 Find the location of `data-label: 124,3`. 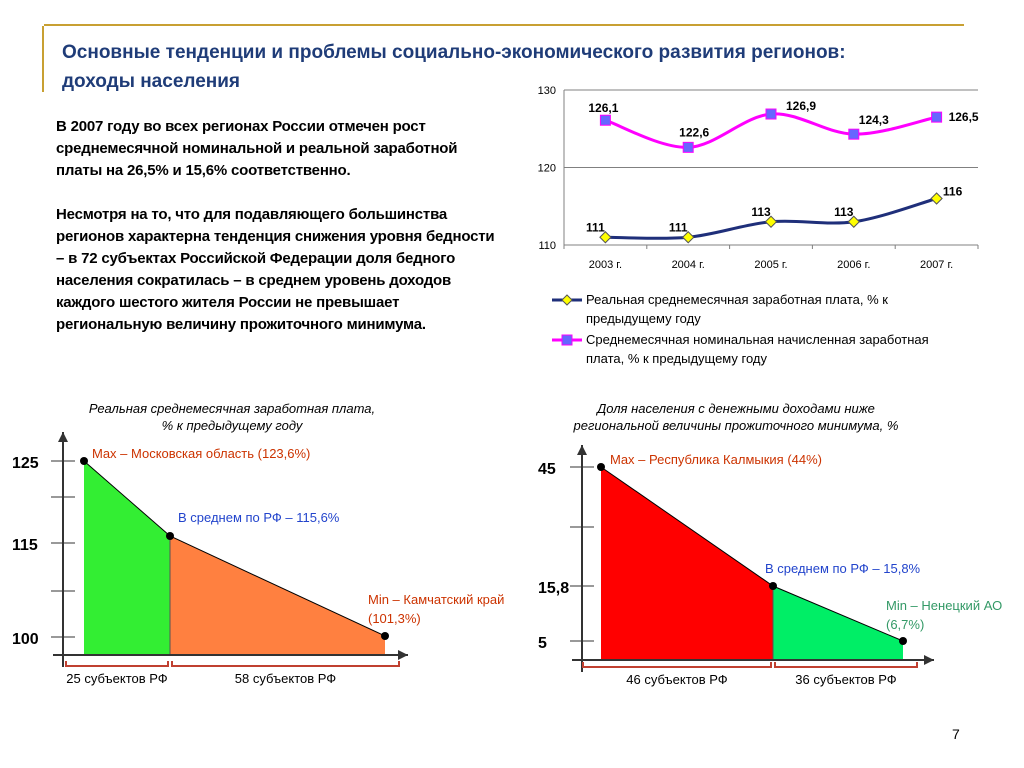

data-label: 124,3 is located at coordinates (874, 120).